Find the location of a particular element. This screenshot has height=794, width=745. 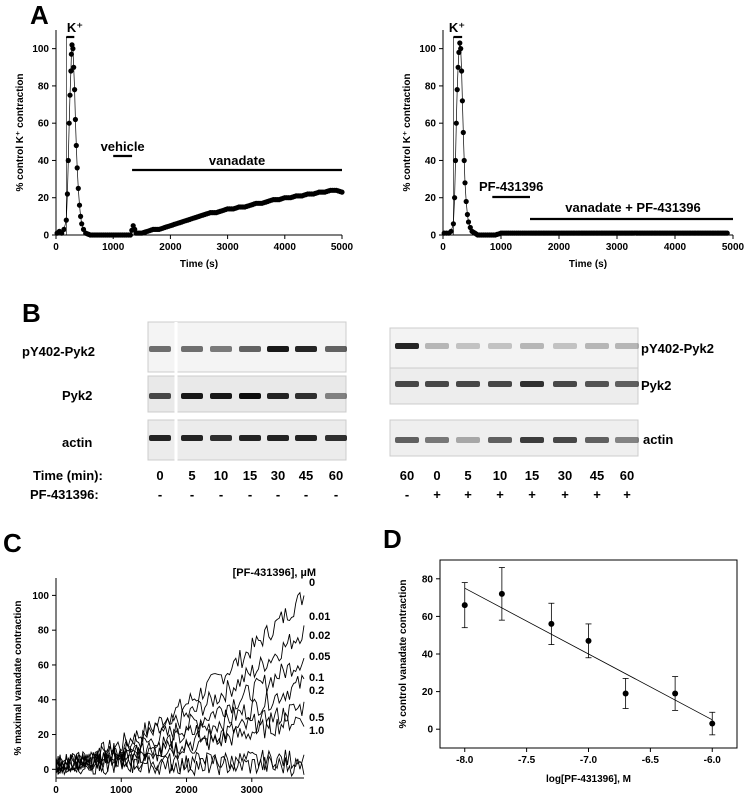

series-label: 0.02 is located at coordinates (319, 636).